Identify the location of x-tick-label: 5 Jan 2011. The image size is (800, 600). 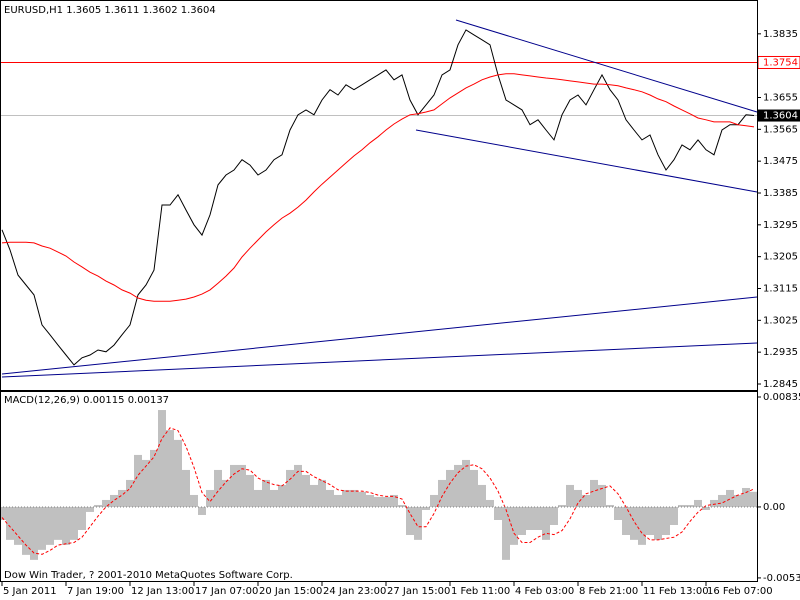
(30, 591).